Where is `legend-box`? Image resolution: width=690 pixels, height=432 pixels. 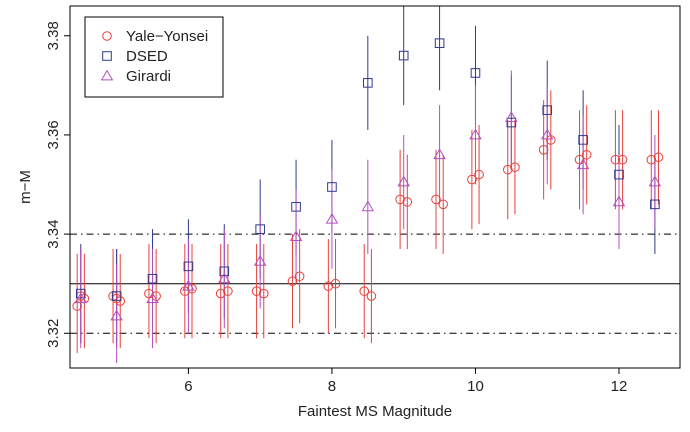 legend-box is located at coordinates (154, 57).